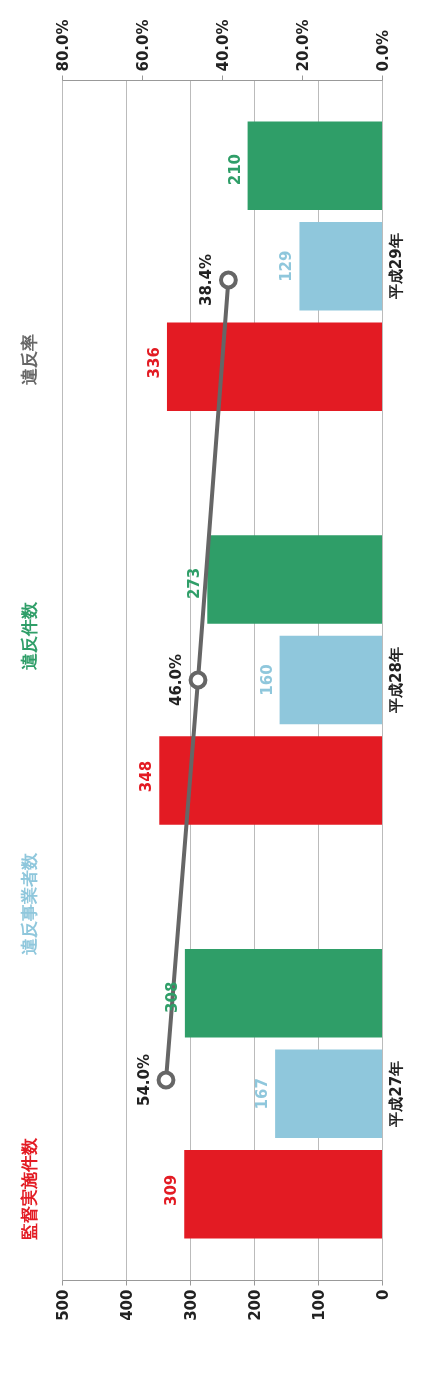 This screenshot has width=426, height=1399. I want to click on data-label: 308, so click(171, 997).